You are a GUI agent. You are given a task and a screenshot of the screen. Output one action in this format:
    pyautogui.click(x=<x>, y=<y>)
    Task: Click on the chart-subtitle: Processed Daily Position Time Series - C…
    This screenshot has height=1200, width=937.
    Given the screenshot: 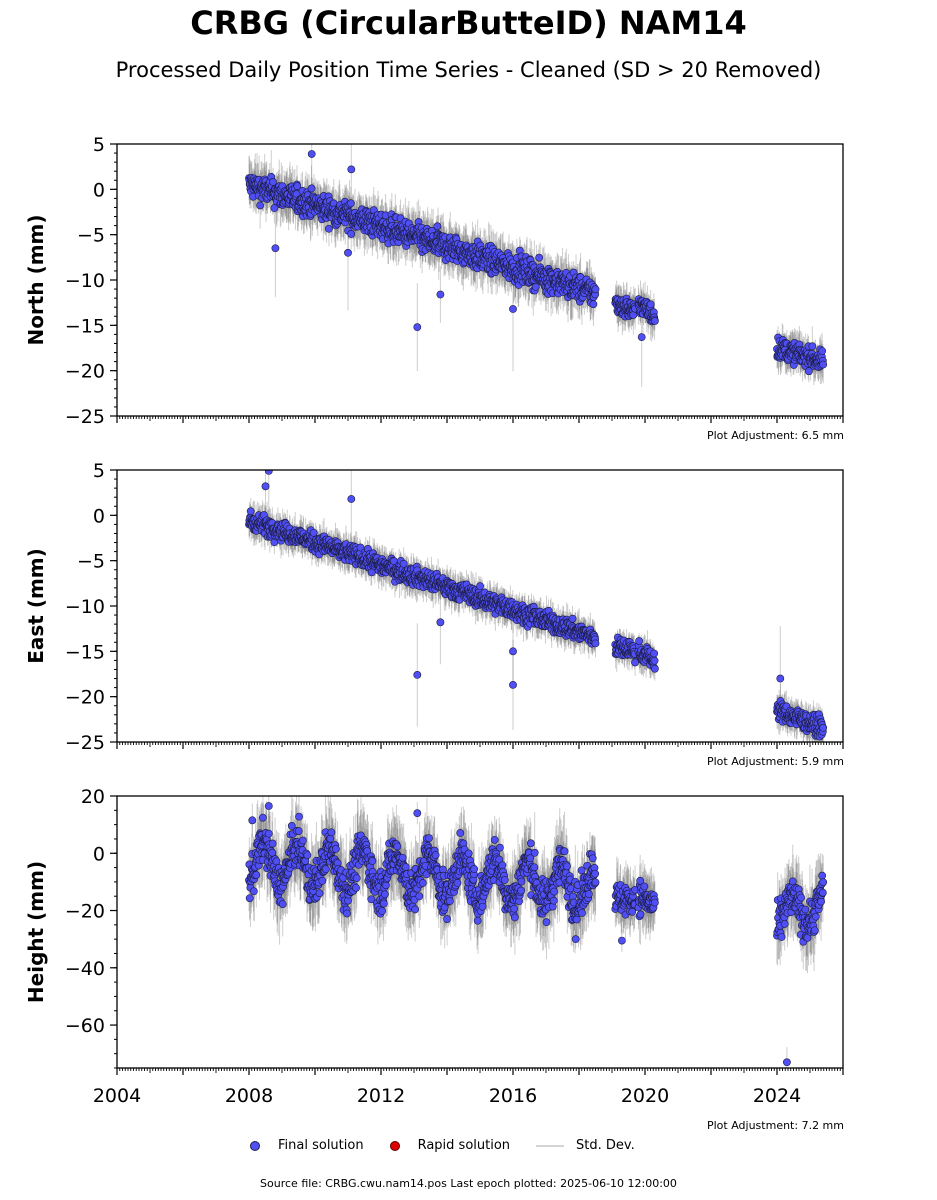 What is the action you would take?
    pyautogui.click(x=468, y=70)
    